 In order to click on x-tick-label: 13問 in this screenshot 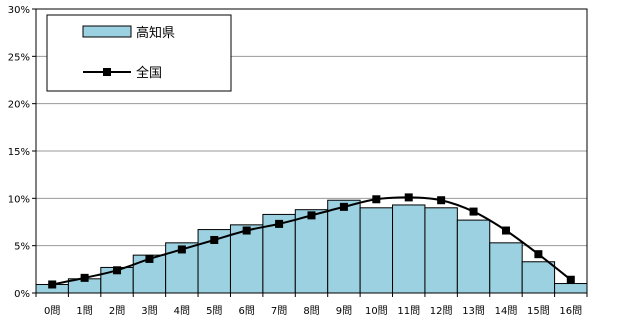, I will do `click(473, 311)`.